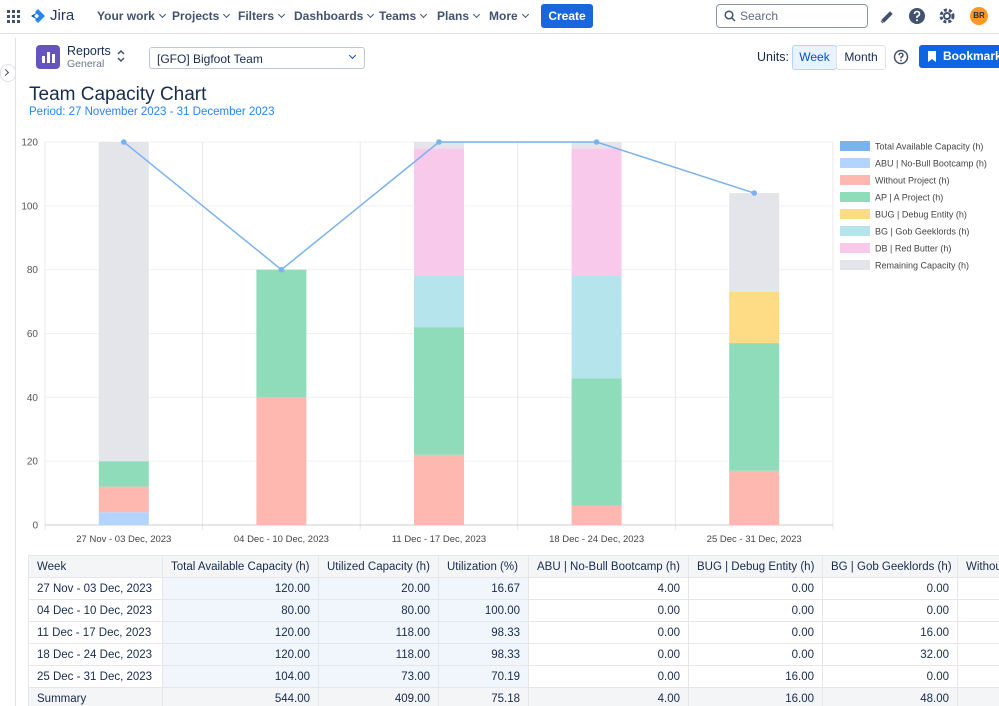 The image size is (999, 706). What do you see at coordinates (240, 632) in the screenshot?
I see `cell: 120.00` at bounding box center [240, 632].